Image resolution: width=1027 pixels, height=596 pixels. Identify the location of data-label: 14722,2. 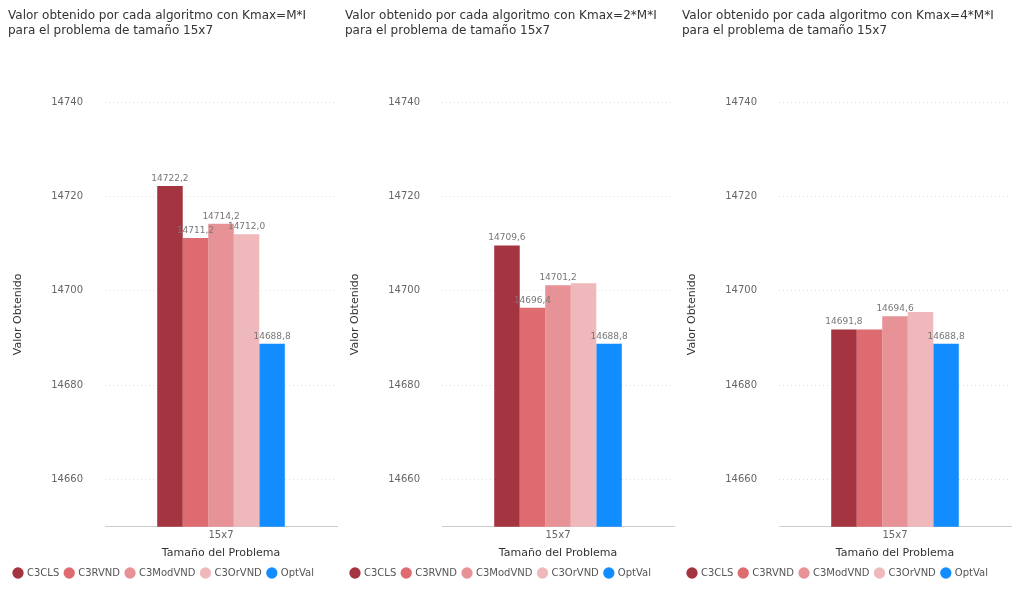
(170, 177).